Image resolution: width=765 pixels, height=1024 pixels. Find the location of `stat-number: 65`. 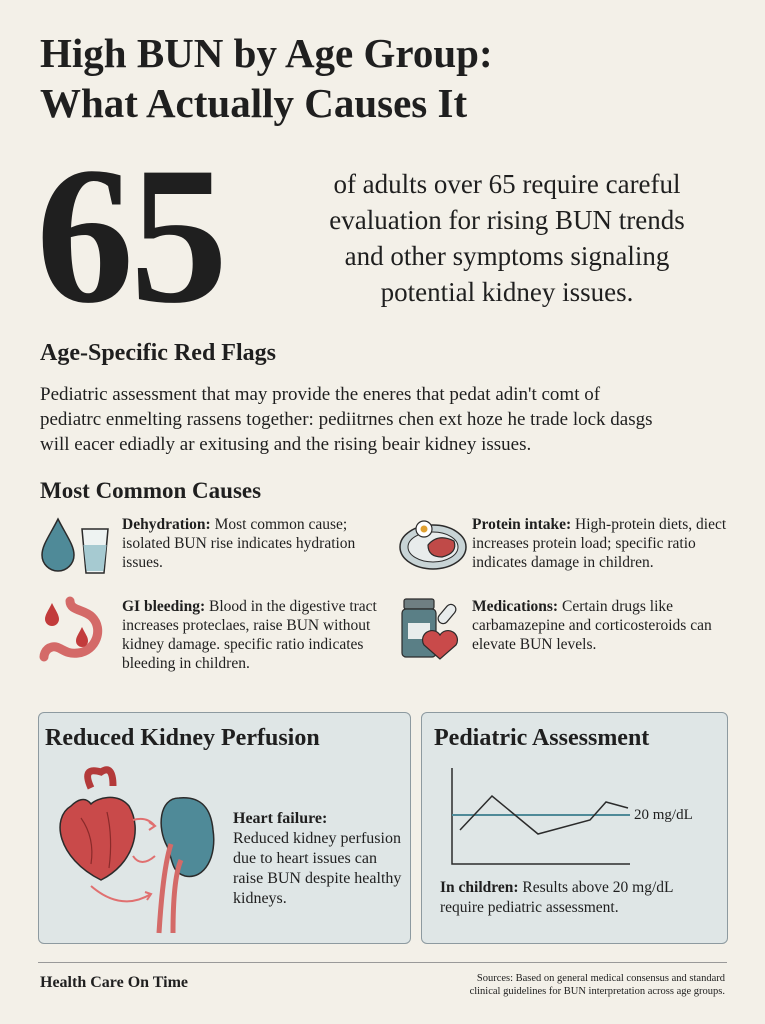

stat-number: 65 is located at coordinates (132, 235).